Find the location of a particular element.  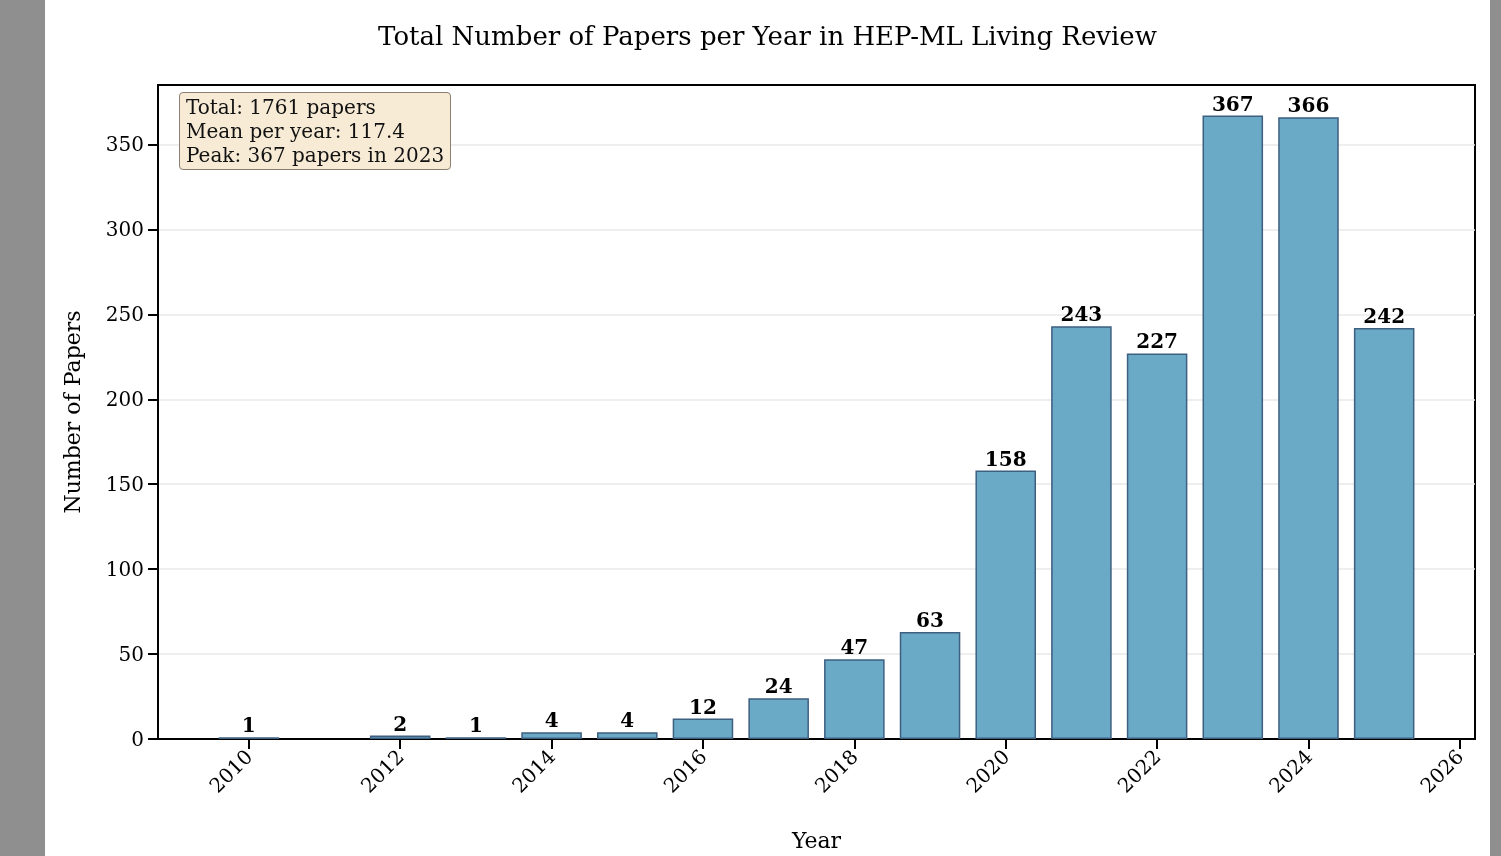

data-label: 227 is located at coordinates (1157, 341).